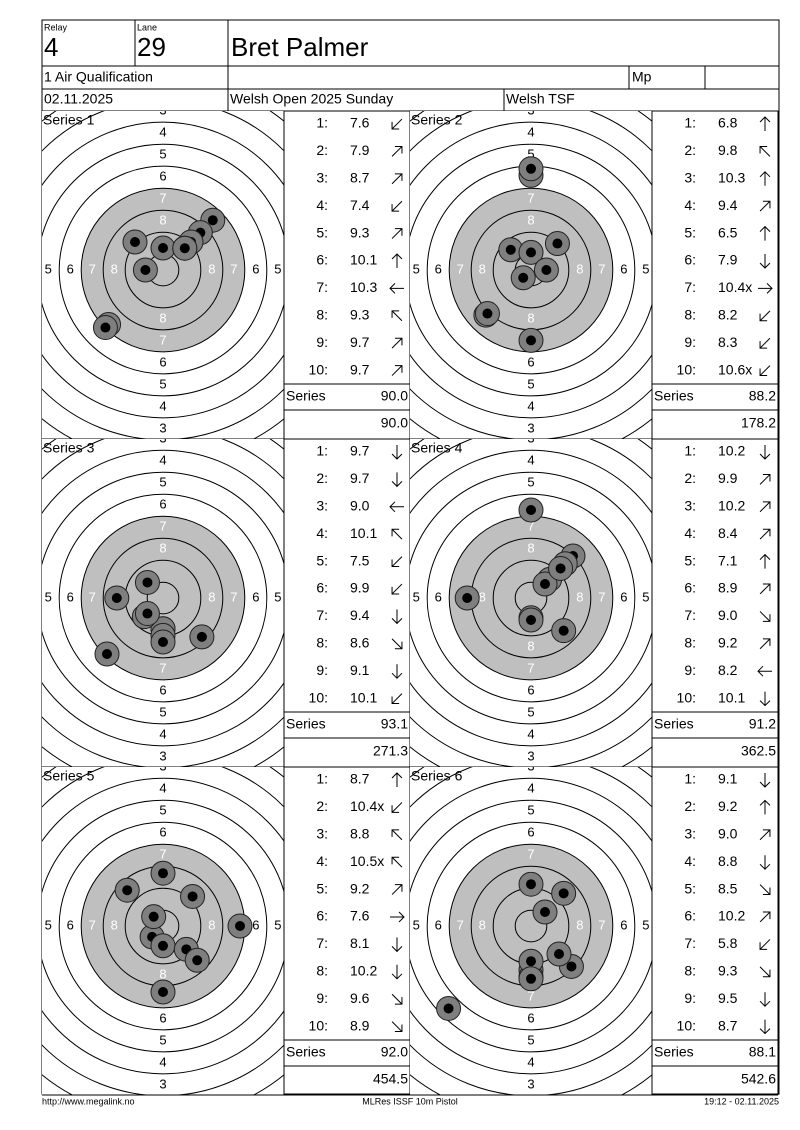  What do you see at coordinates (394, 423) in the screenshot?
I see `cumulative-total: 90.0` at bounding box center [394, 423].